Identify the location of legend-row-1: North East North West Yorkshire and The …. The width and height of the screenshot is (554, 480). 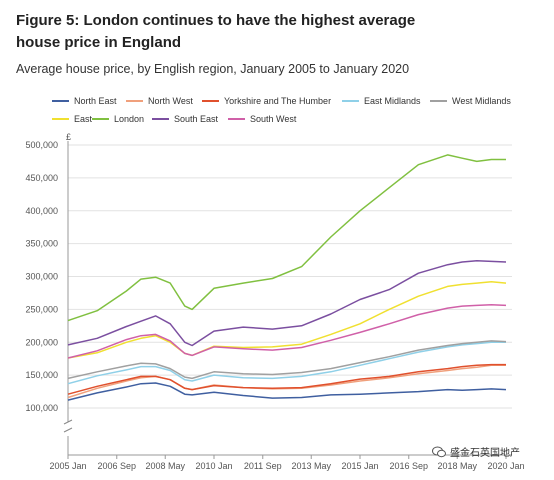
(292, 105).